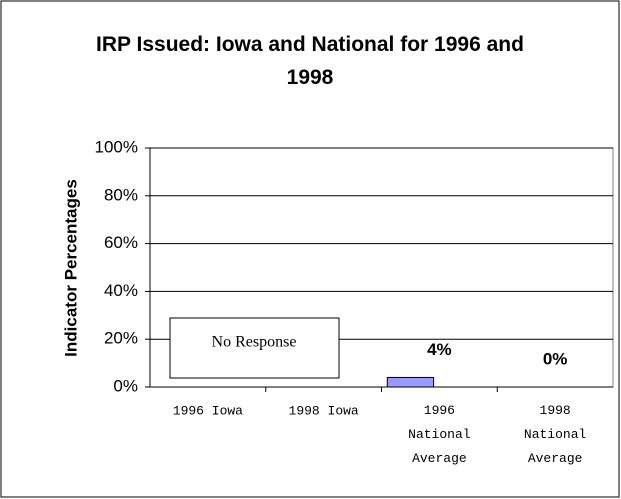 This screenshot has height=499, width=621. Describe the element at coordinates (208, 410) in the screenshot. I see `x-tick-label: 1996 Iowa` at that location.